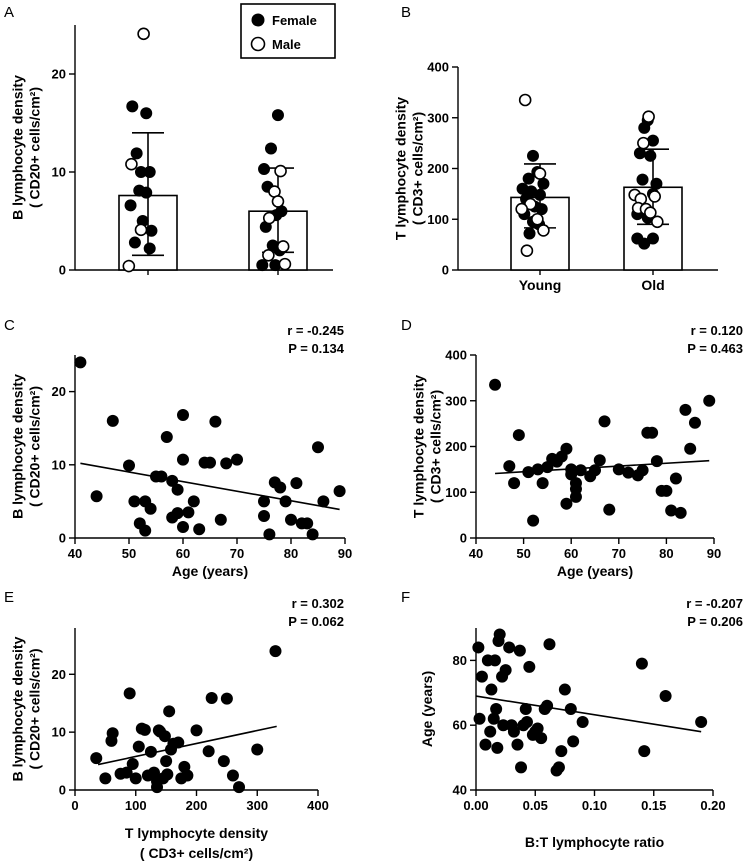 This screenshot has width=747, height=867. Describe the element at coordinates (540, 285) in the screenshot. I see `x-category-label: Young` at that location.